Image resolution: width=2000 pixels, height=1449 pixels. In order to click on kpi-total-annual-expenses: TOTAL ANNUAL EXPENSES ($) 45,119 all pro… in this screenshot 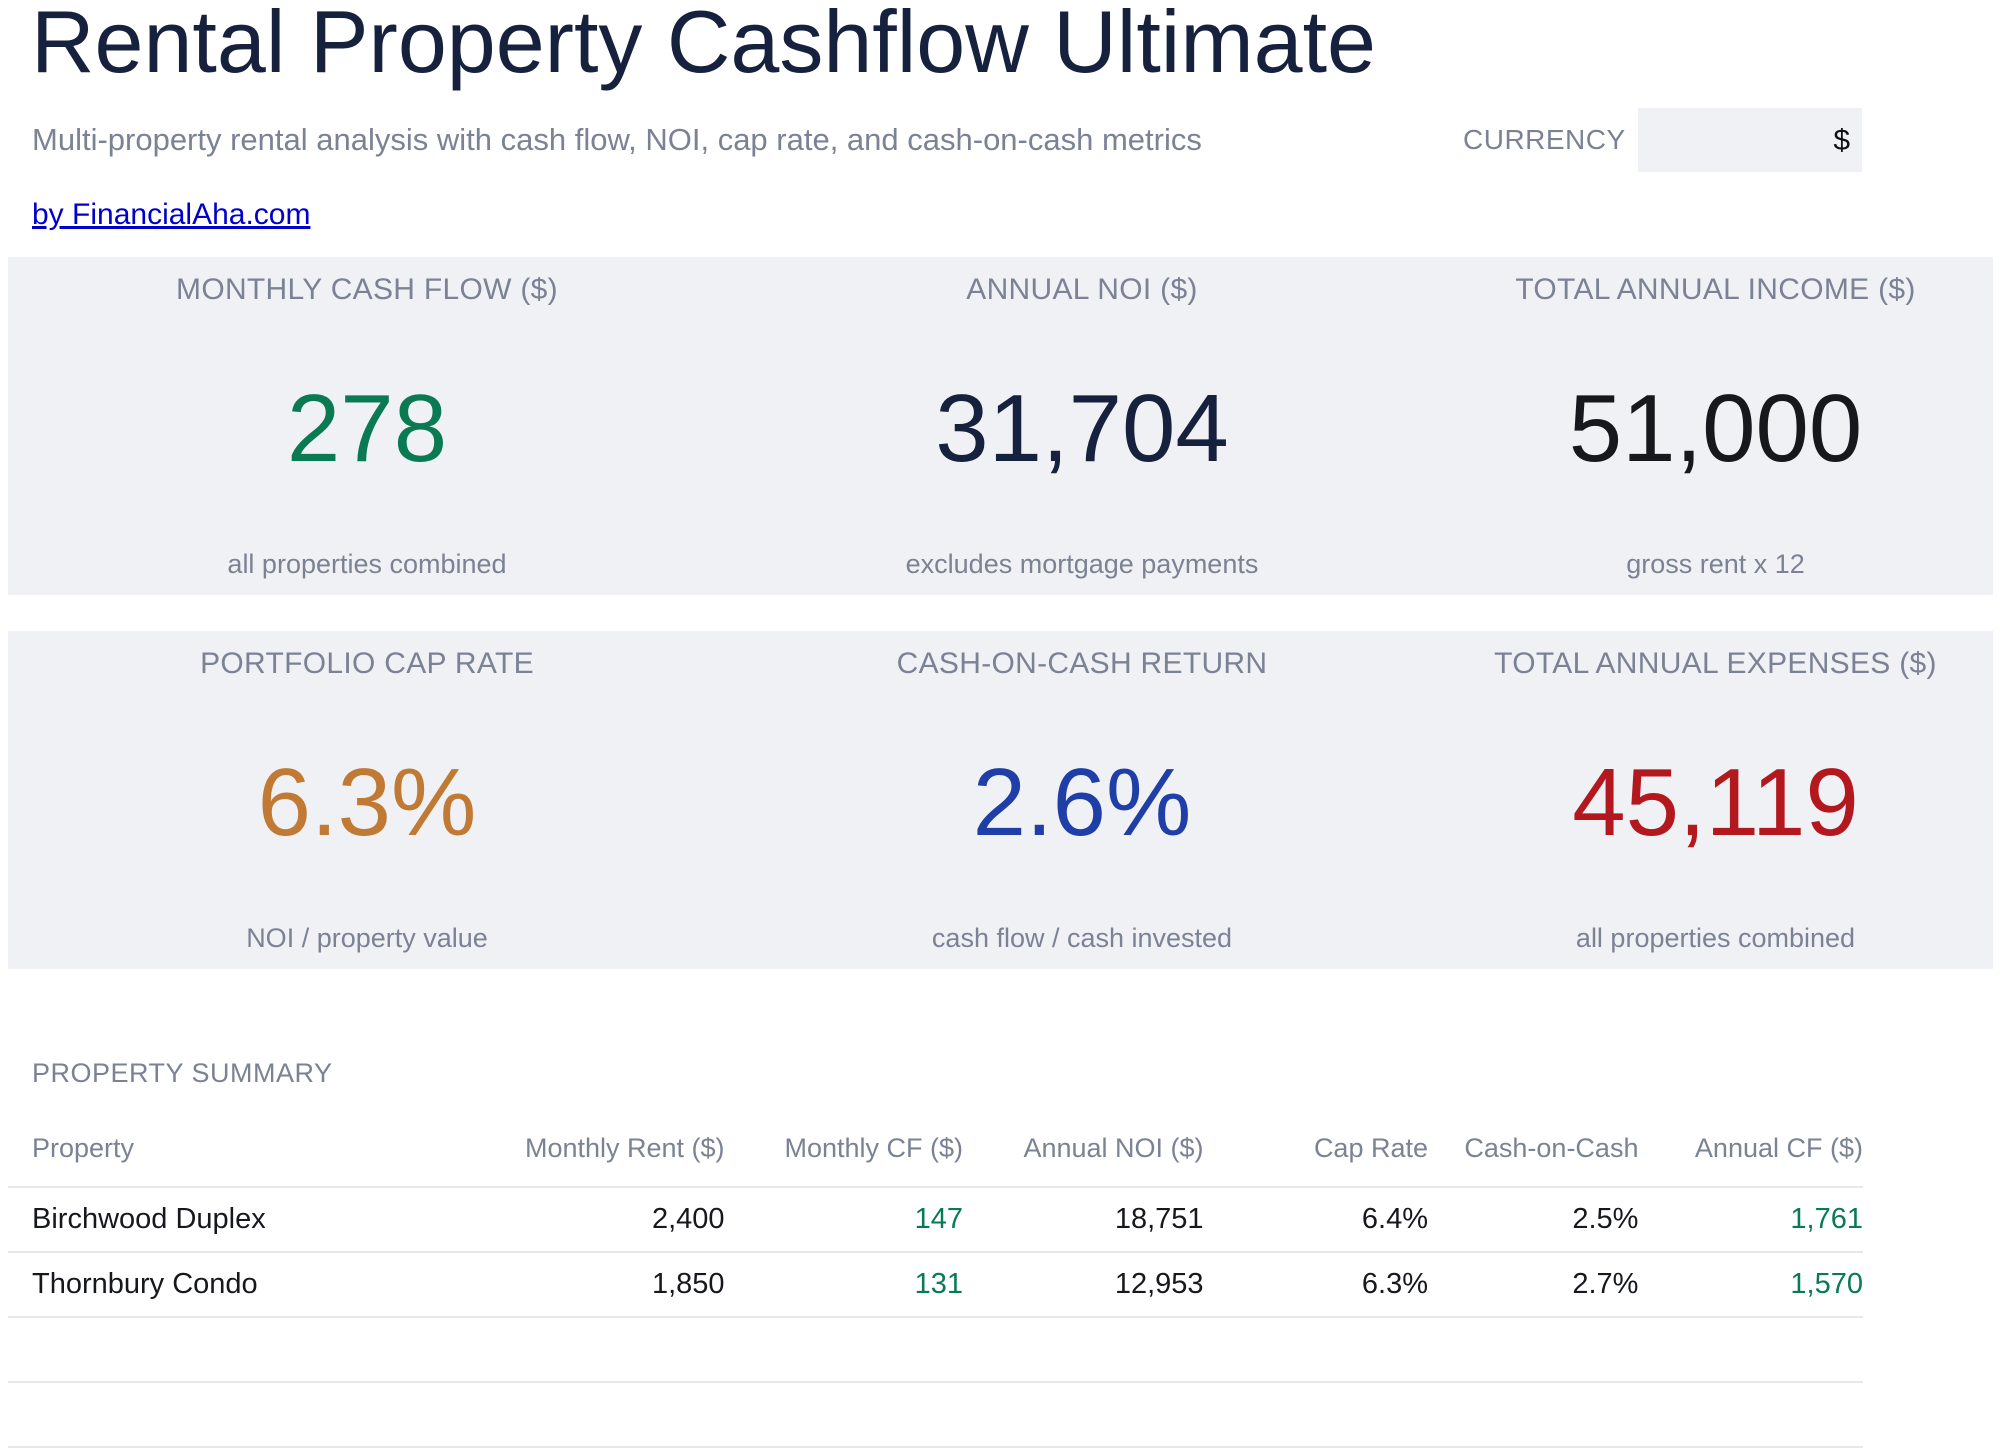, I will do `click(1715, 800)`.